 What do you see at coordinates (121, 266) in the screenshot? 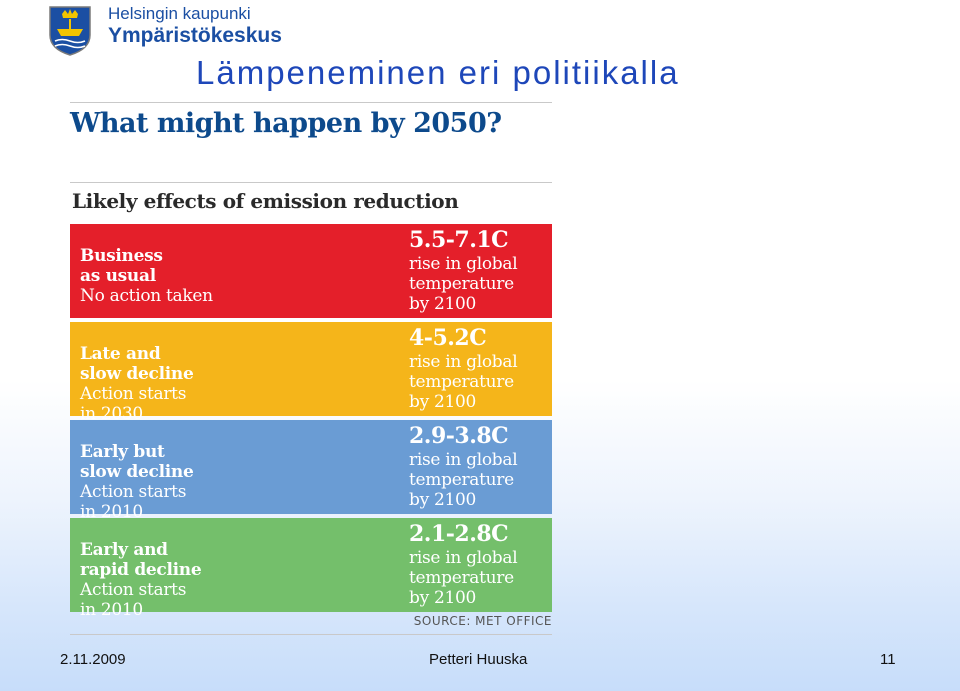
I see `scenario-name: Business as usual` at bounding box center [121, 266].